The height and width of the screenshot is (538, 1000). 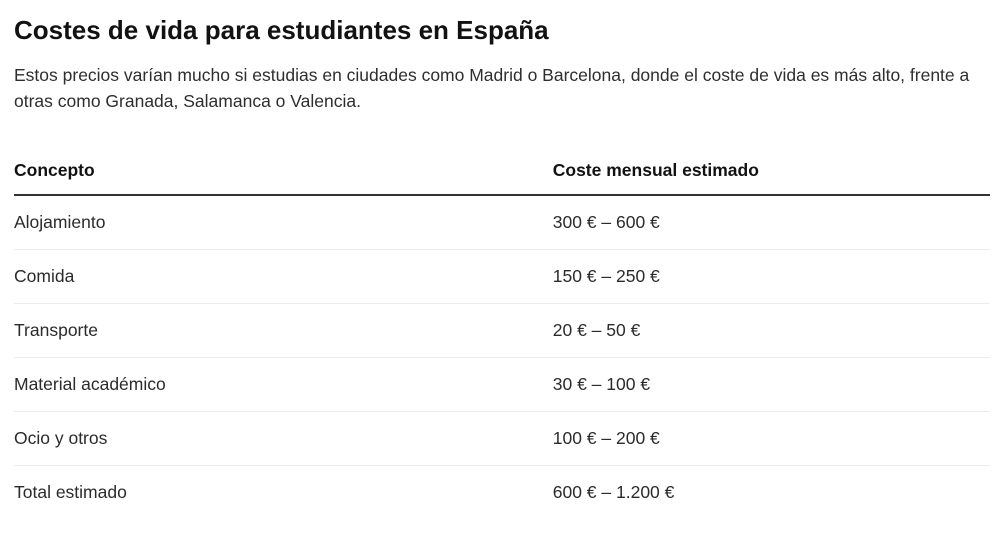 What do you see at coordinates (771, 384) in the screenshot?
I see `cost-cell: 30 € – 100 €` at bounding box center [771, 384].